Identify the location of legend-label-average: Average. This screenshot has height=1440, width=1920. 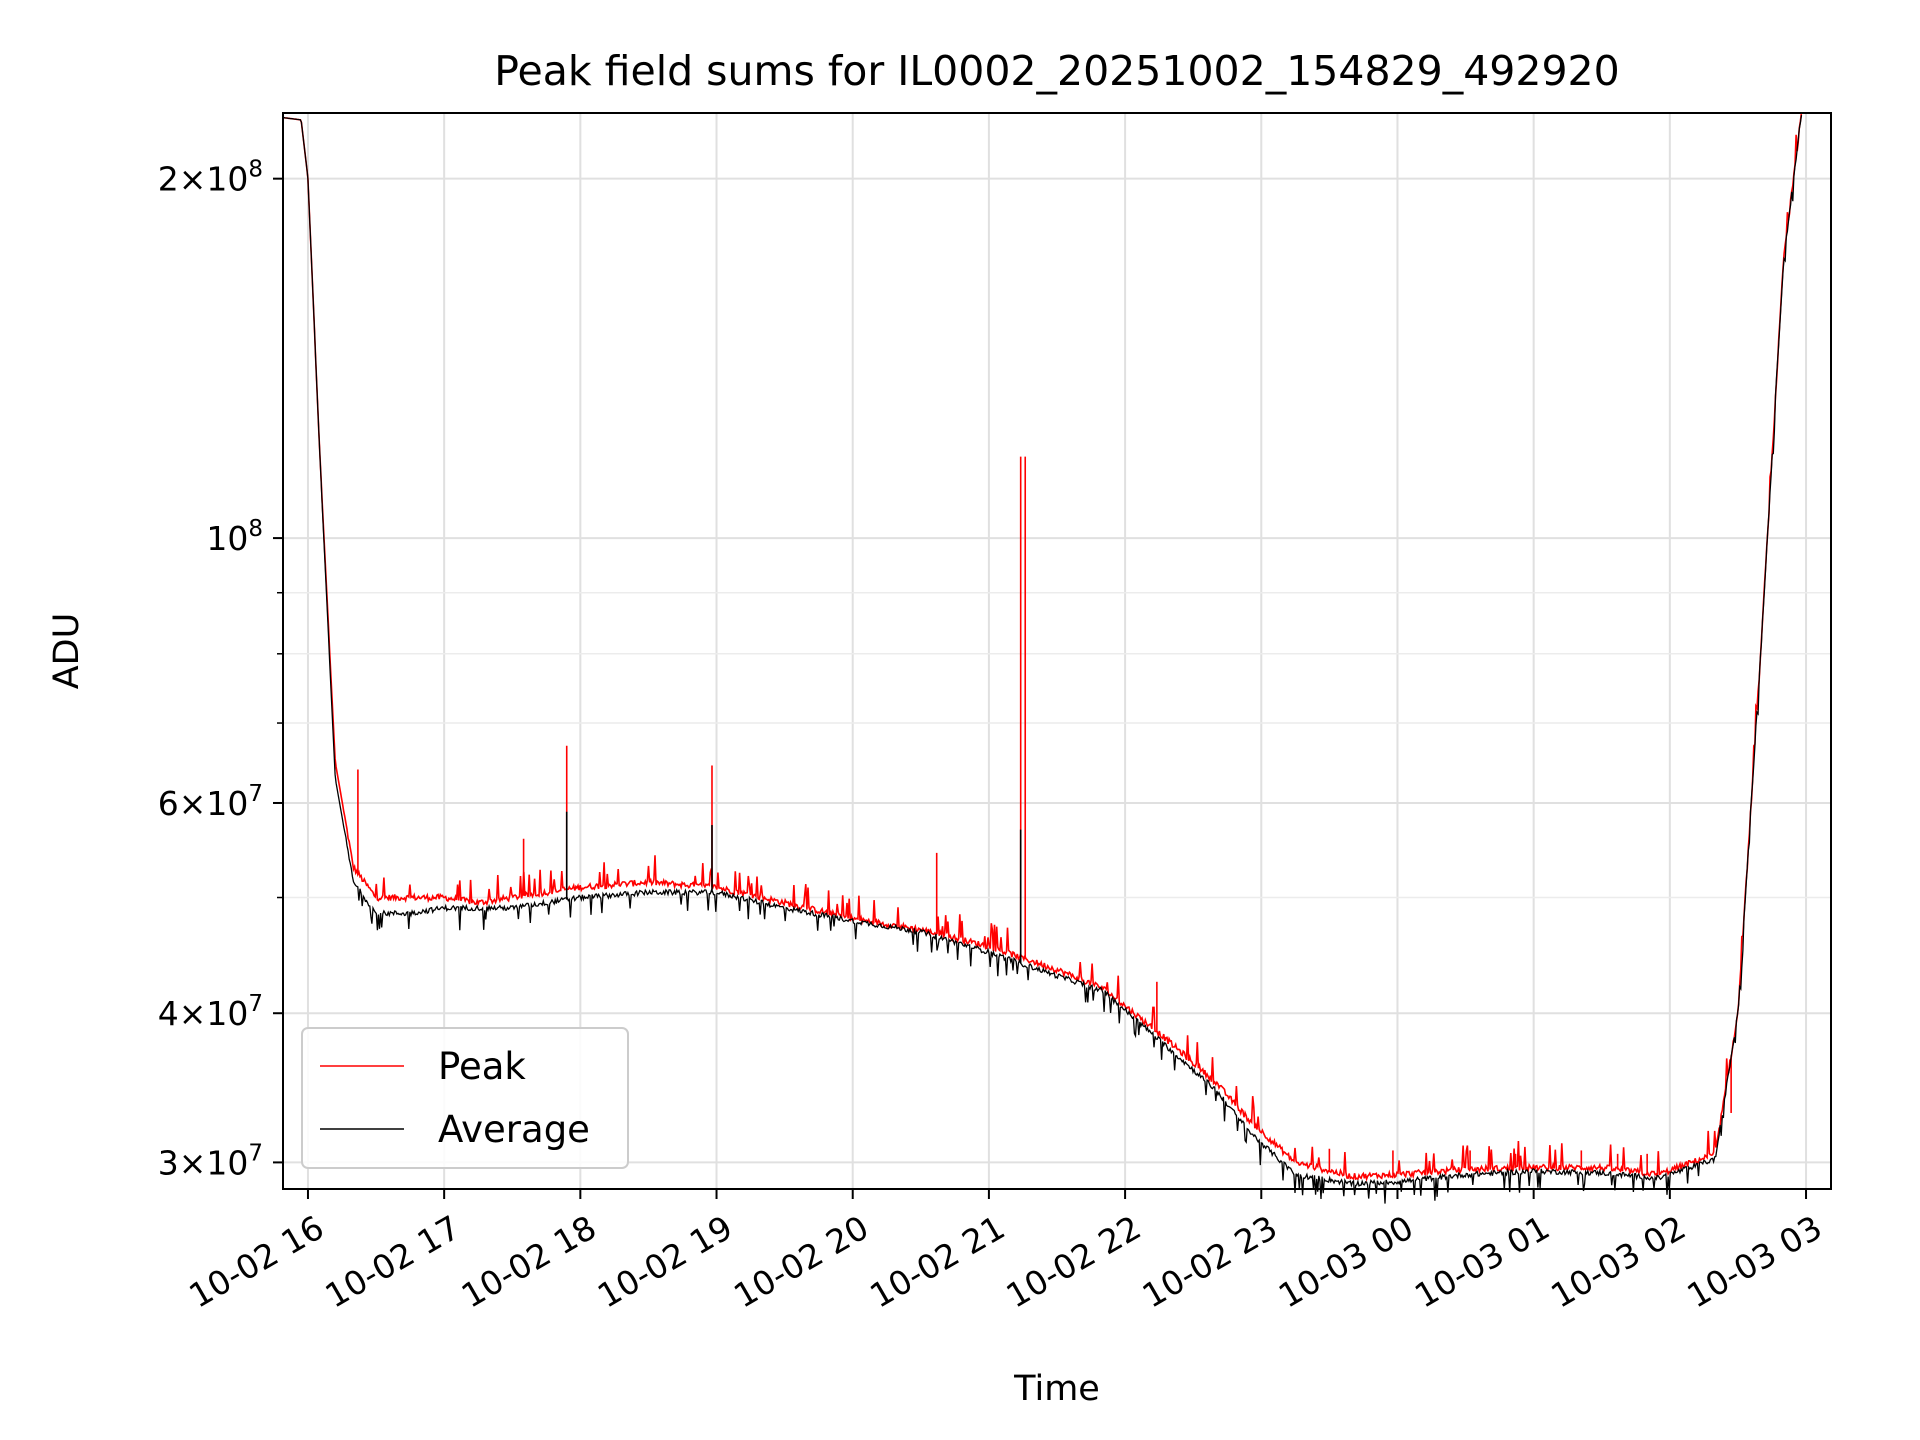
(514, 1129).